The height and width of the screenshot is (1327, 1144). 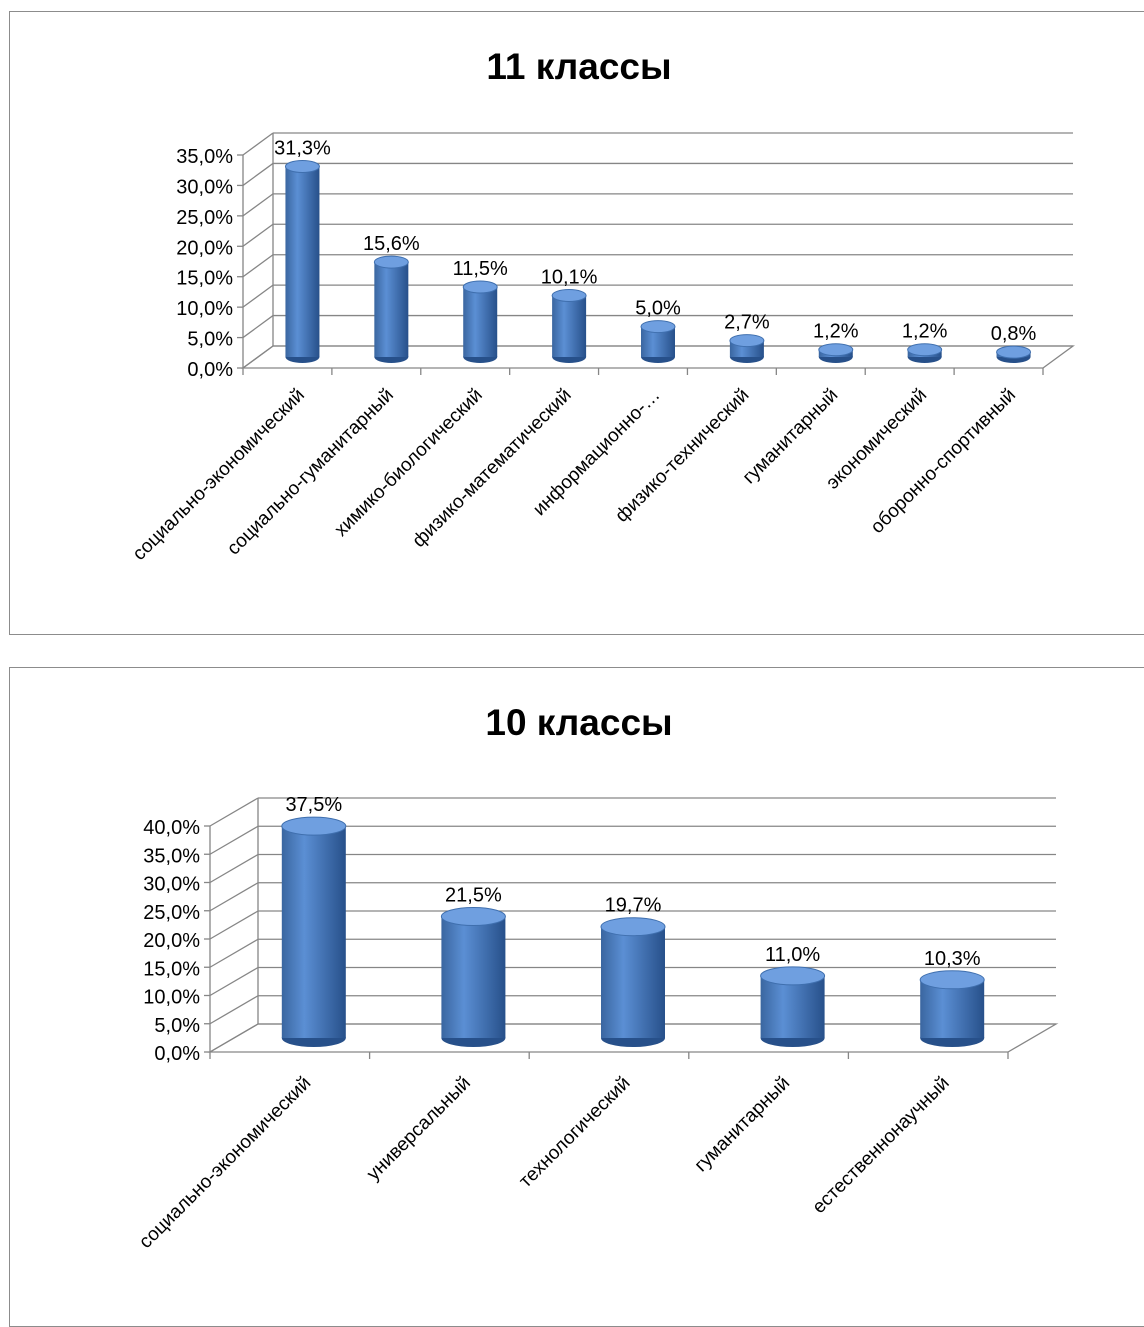 I want to click on x-tick-label: естественнонаучный, so click(x=881, y=1145).